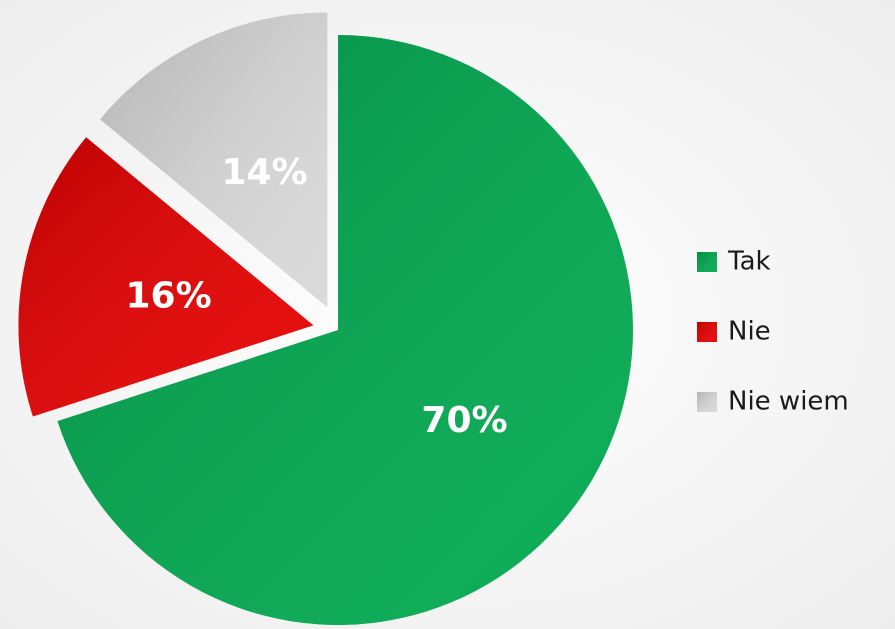  What do you see at coordinates (749, 332) in the screenshot?
I see `legend-label: Nie` at bounding box center [749, 332].